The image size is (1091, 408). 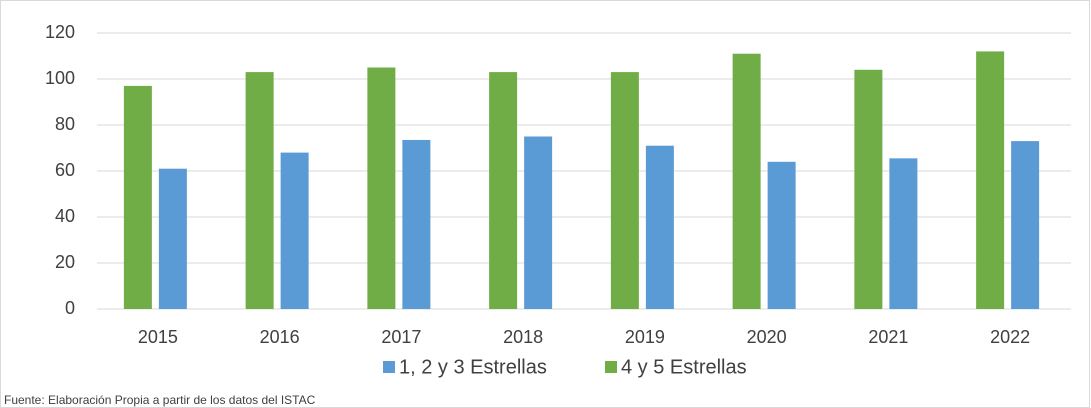 What do you see at coordinates (767, 337) in the screenshot?
I see `x-tick-label: 2020` at bounding box center [767, 337].